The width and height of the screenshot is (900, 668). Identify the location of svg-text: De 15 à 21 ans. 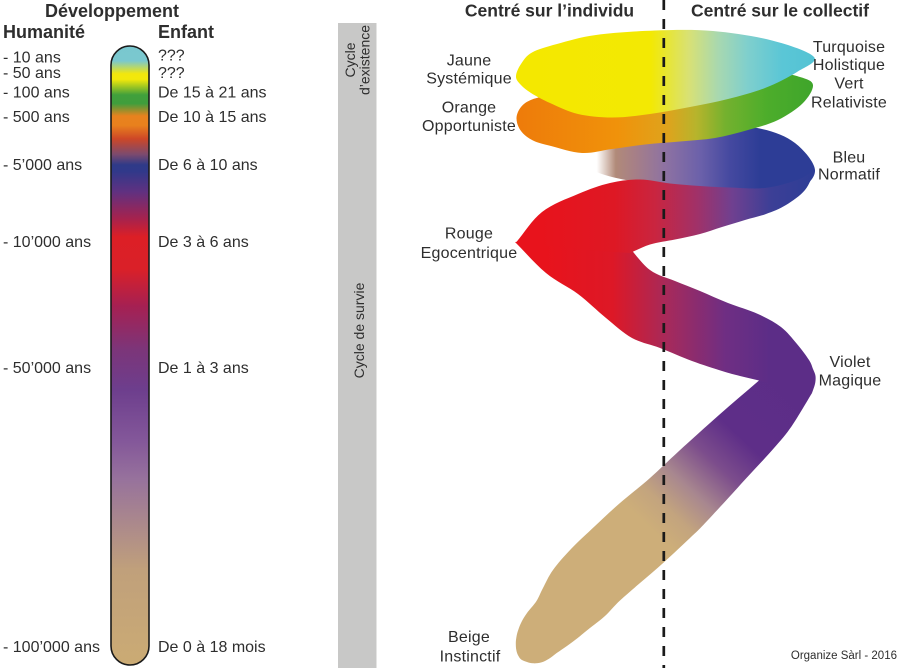
(212, 93).